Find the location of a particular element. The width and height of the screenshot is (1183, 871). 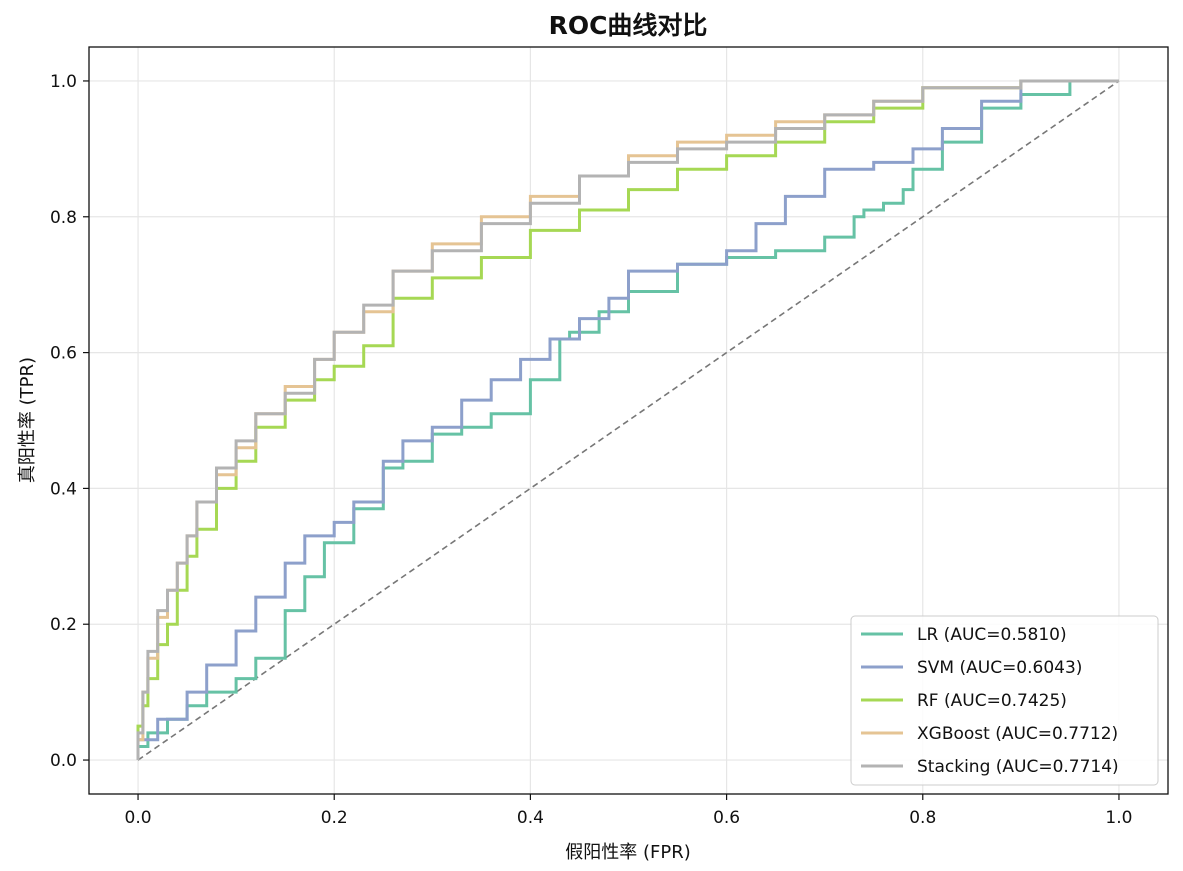

y-tick-label: 0.6 is located at coordinates (63, 354).